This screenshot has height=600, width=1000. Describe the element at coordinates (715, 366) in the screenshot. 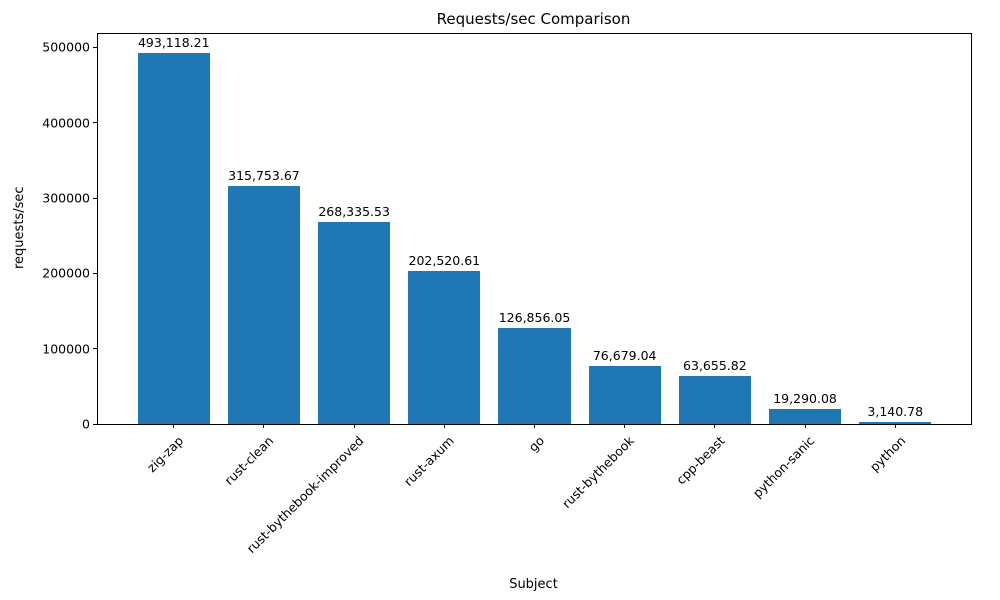

I see `bar-value-label: 63,655.82` at that location.